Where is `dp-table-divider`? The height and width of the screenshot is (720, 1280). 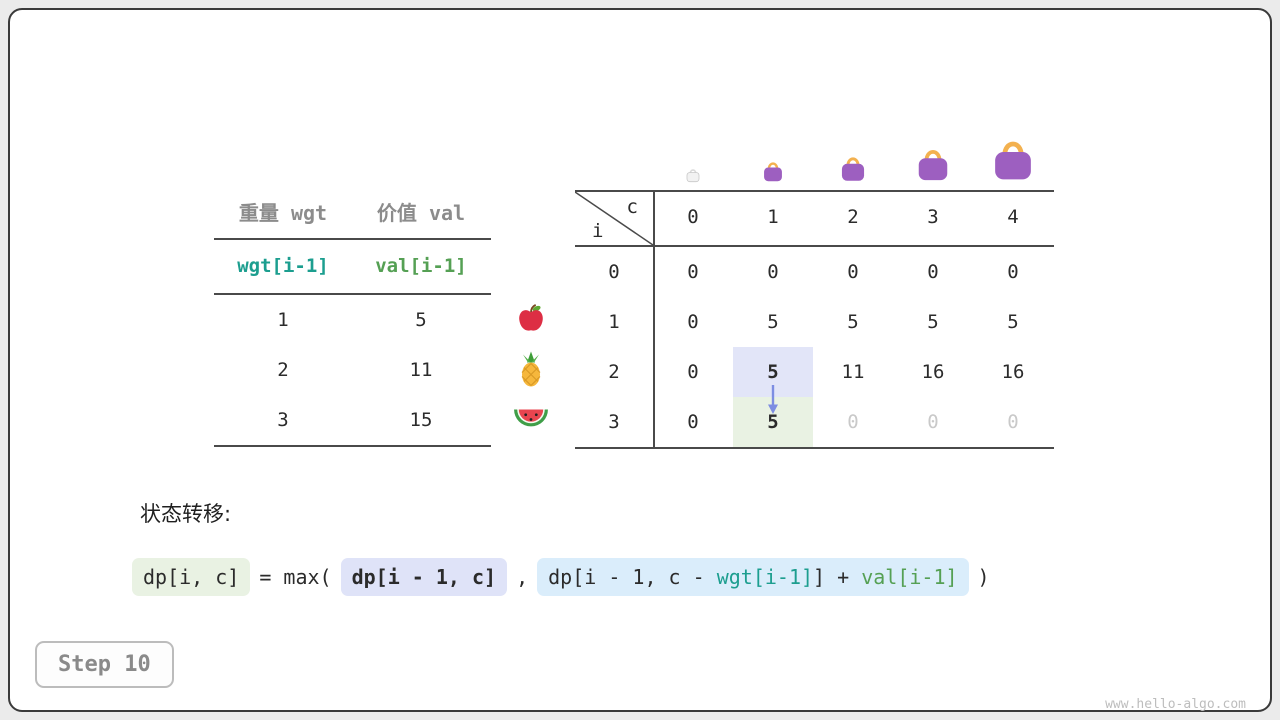 dp-table-divider is located at coordinates (654, 319).